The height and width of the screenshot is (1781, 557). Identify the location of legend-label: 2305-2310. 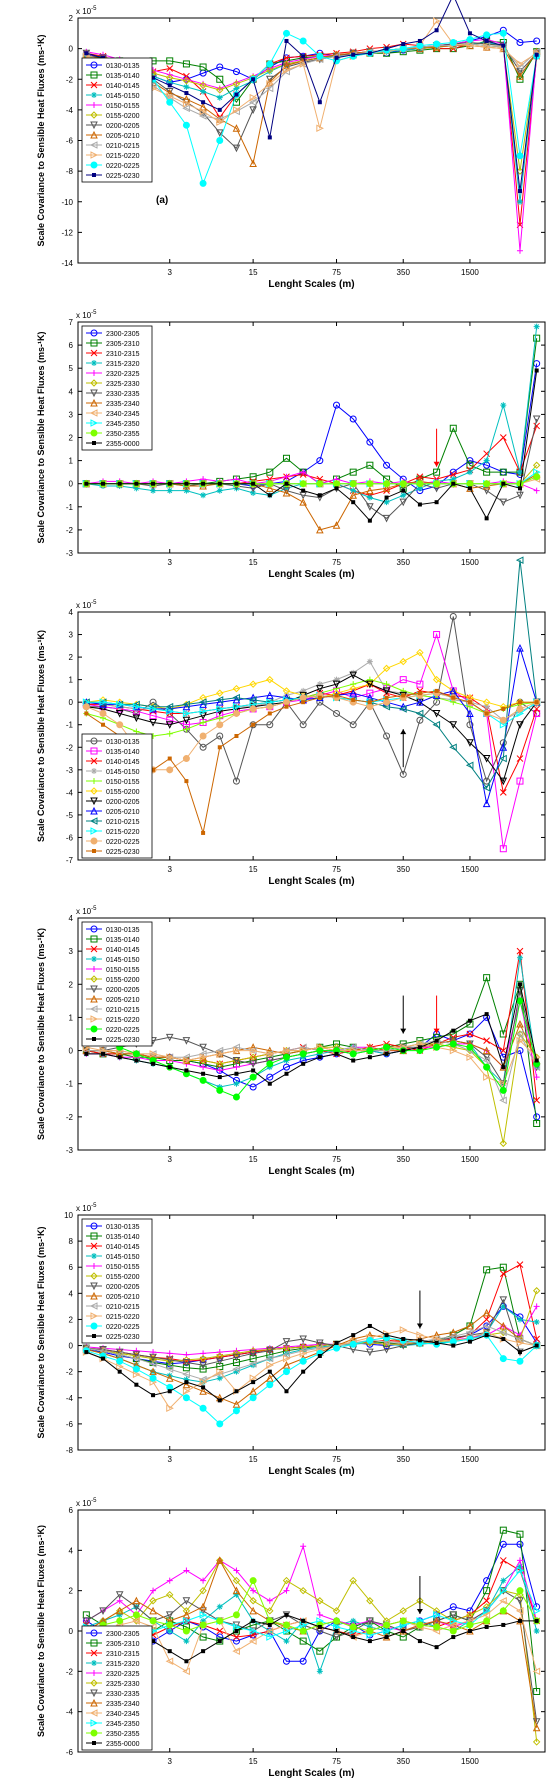
(123, 1644).